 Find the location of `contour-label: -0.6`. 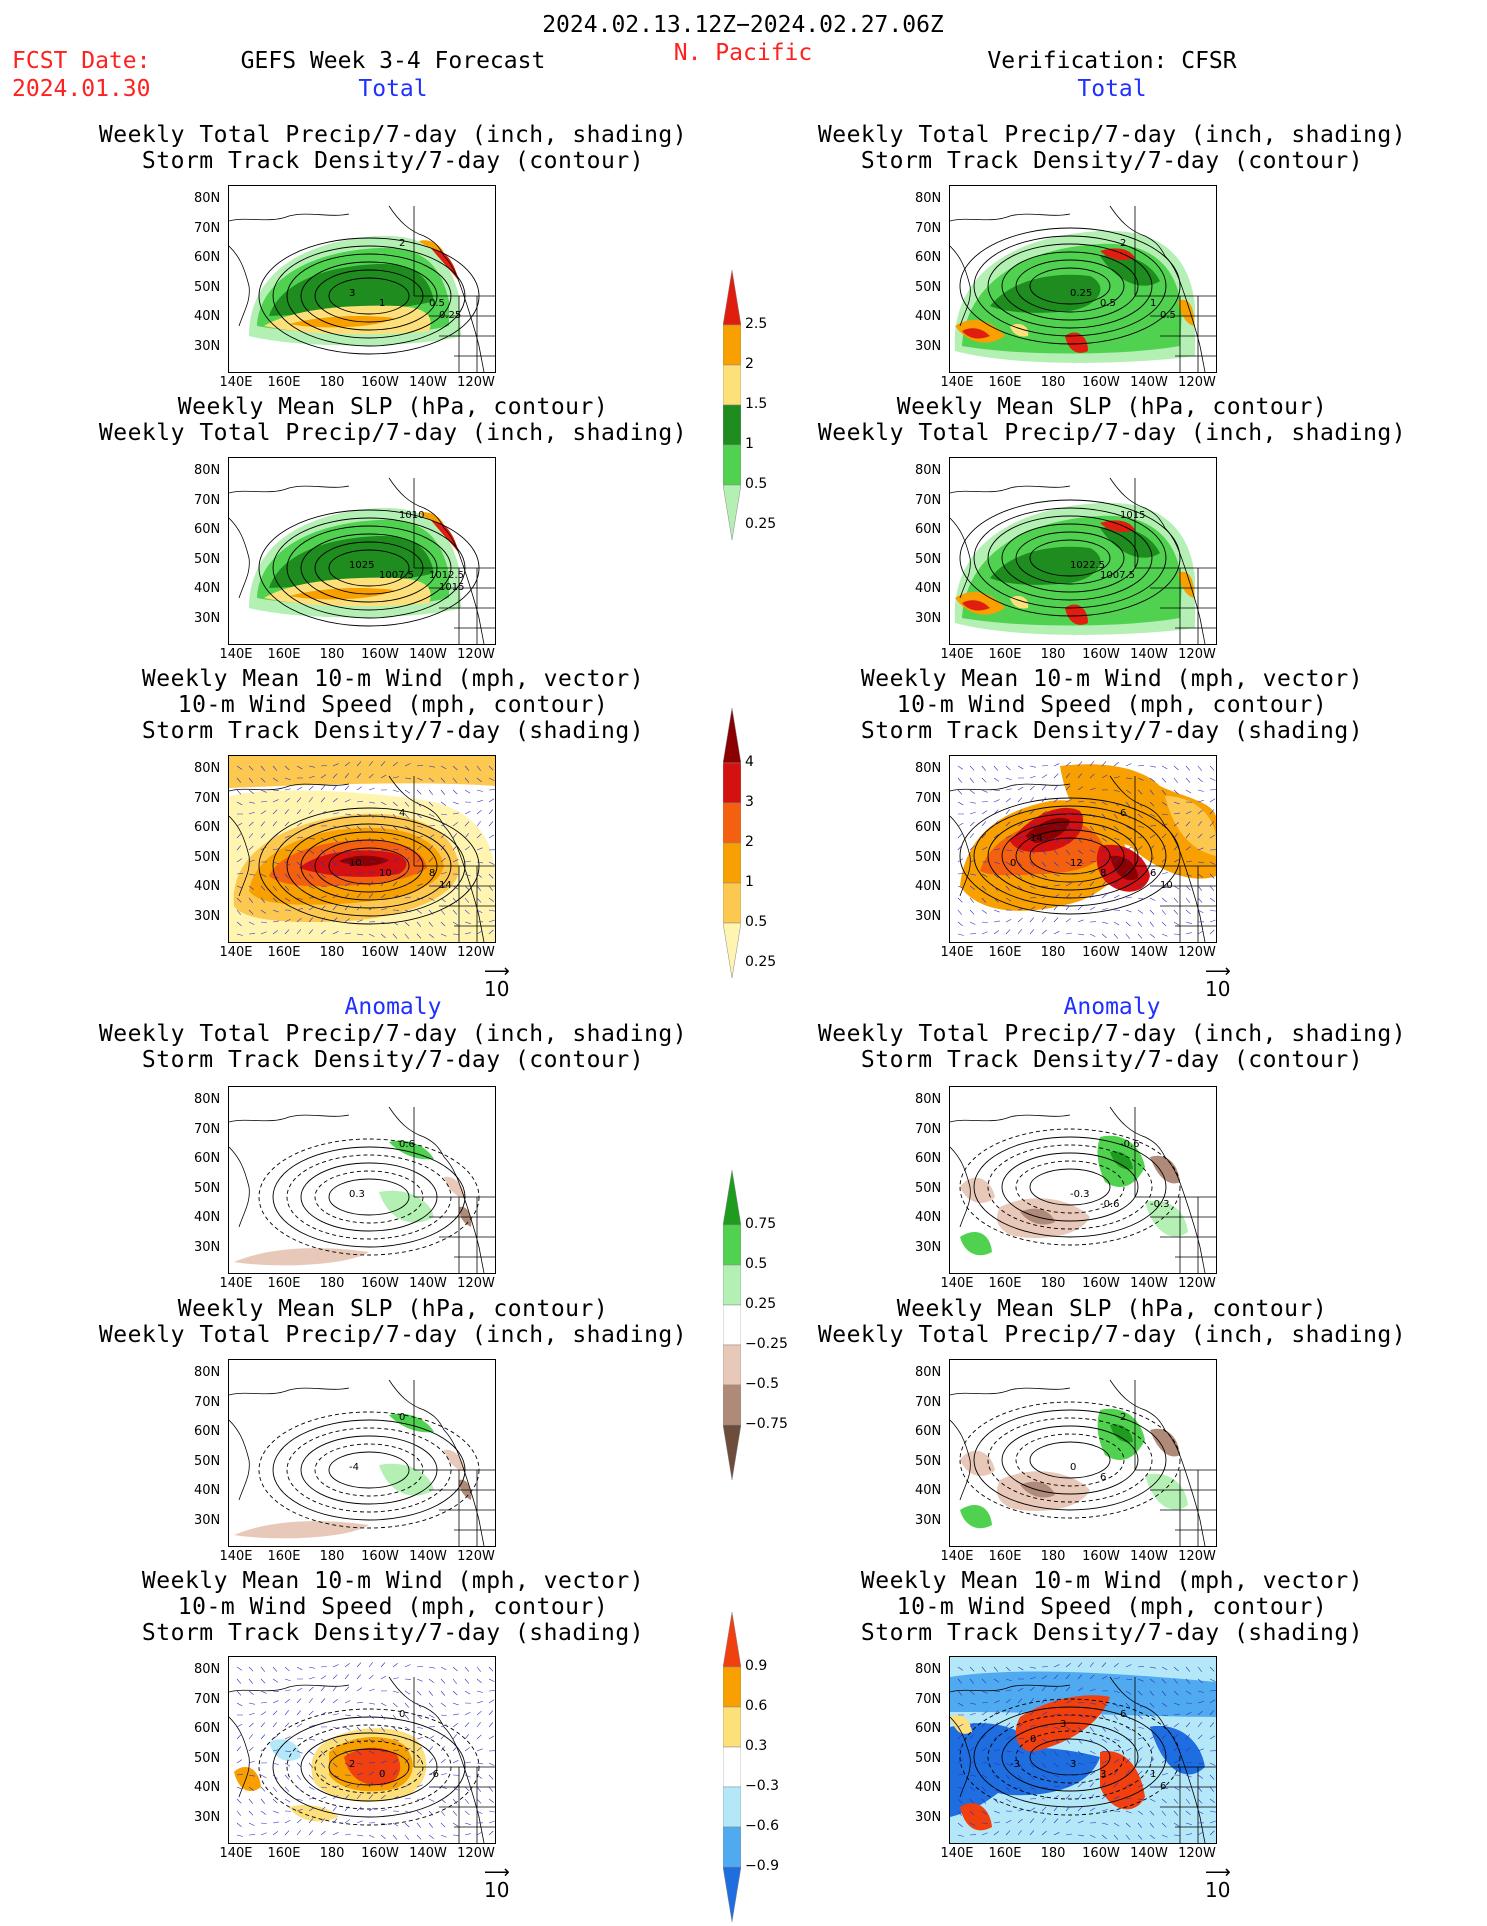

contour-label: -0.6 is located at coordinates (1130, 1144).